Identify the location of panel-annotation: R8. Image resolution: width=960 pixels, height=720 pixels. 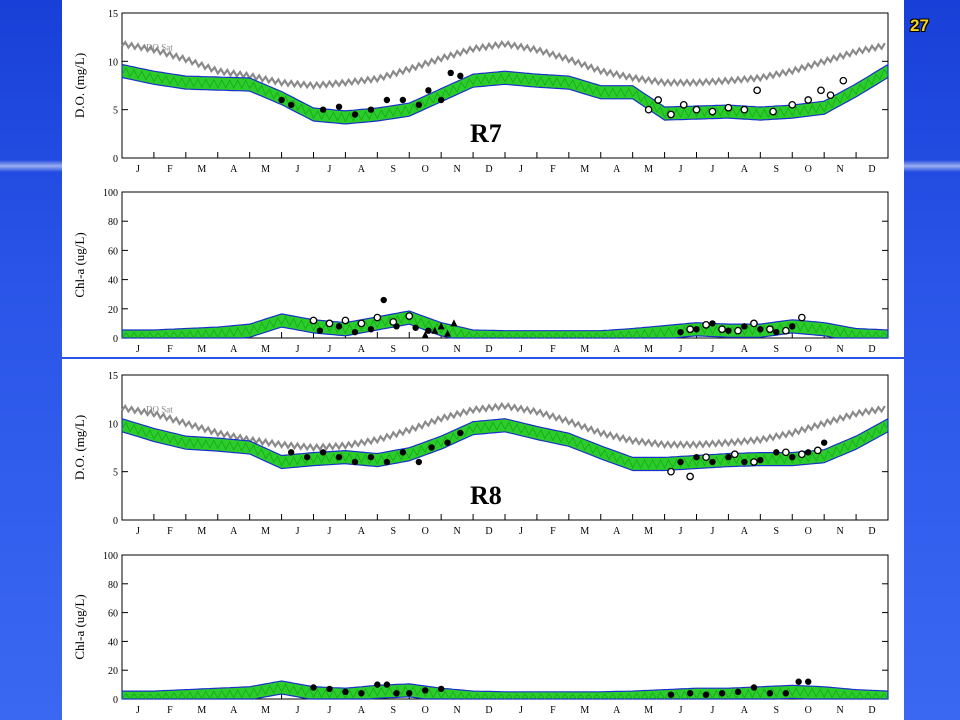
(486, 495).